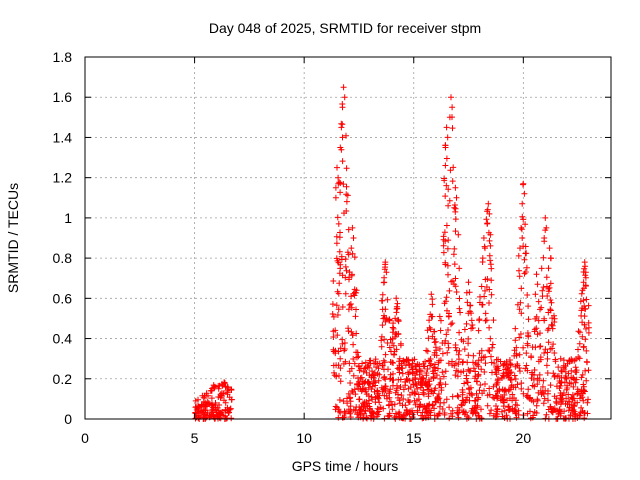  What do you see at coordinates (304, 438) in the screenshot?
I see `x-tick-label: 10` at bounding box center [304, 438].